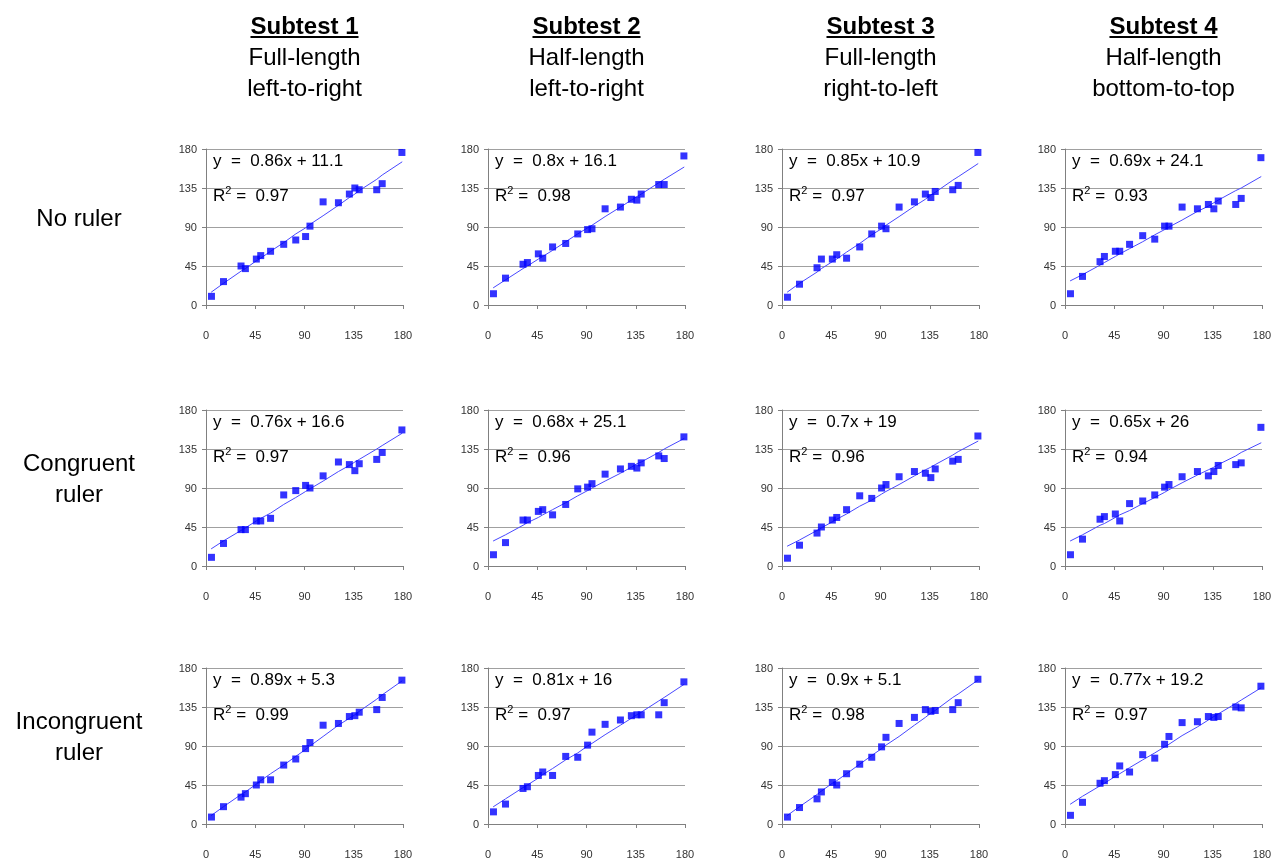 The height and width of the screenshot is (861, 1280). Describe the element at coordinates (187, 707) in the screenshot. I see `y-tick-label: 135` at that location.